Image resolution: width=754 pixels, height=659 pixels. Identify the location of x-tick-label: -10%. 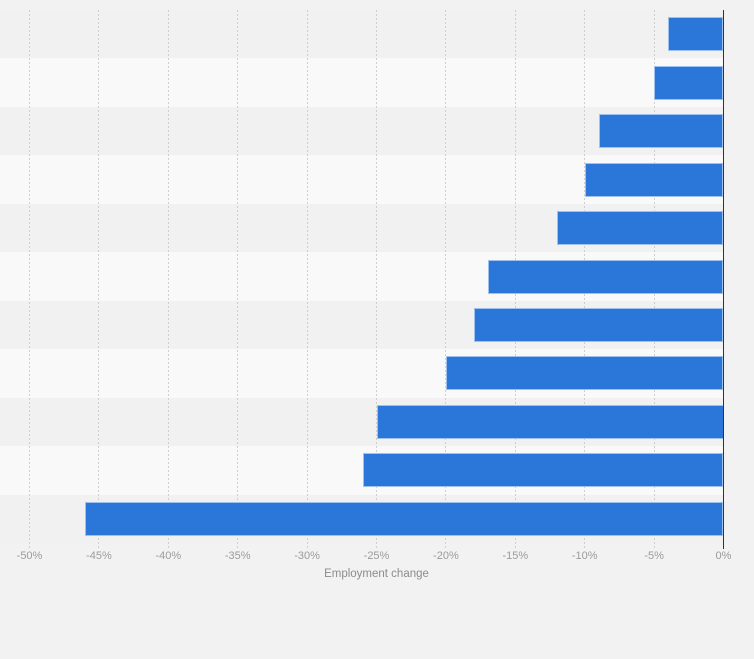
(584, 556).